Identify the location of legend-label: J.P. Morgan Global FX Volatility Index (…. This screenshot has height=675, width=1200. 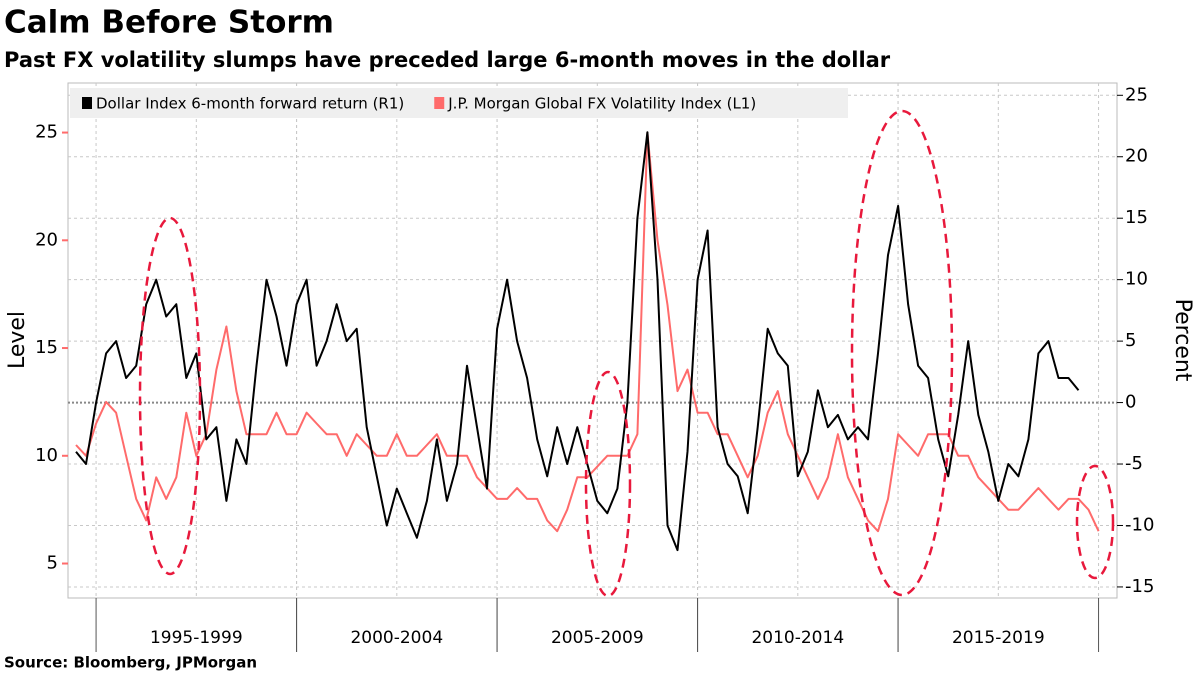
(601, 104).